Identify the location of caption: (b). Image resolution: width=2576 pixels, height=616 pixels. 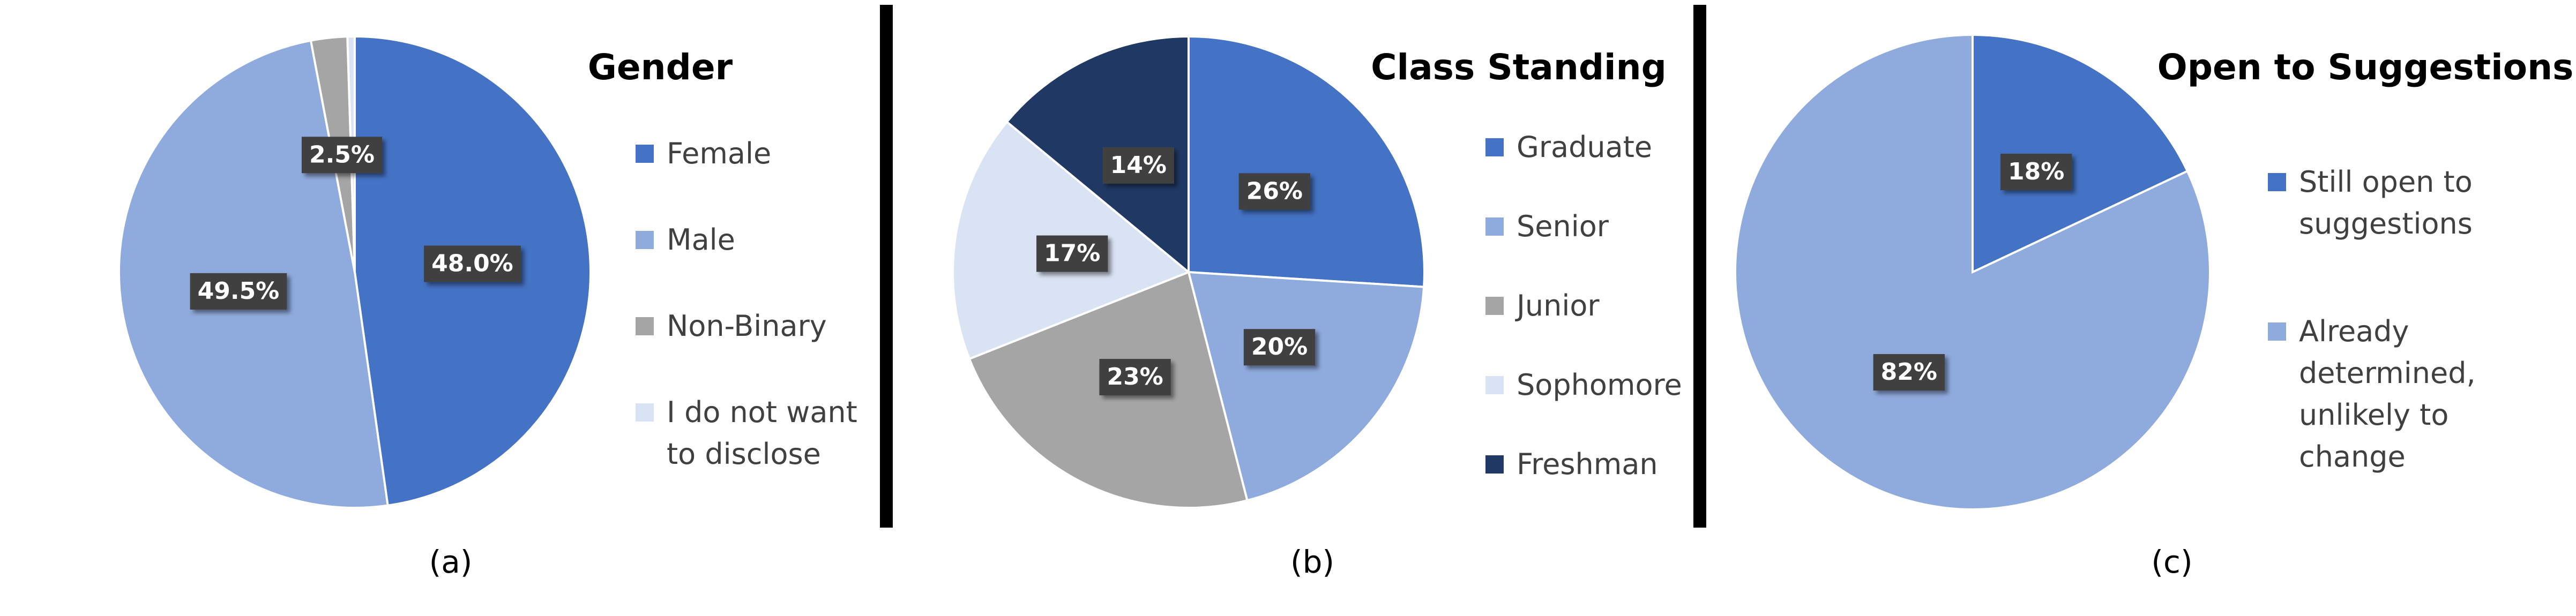
(1312, 562).